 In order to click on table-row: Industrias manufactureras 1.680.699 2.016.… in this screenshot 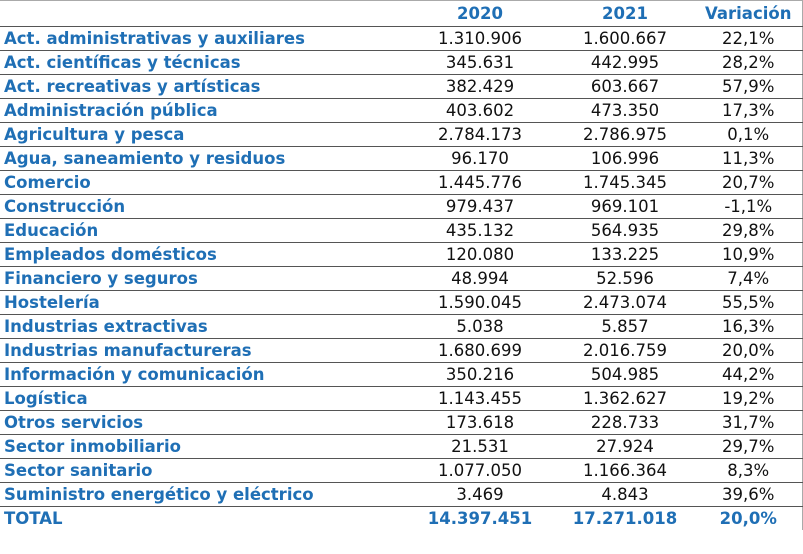, I will do `click(401, 350)`.